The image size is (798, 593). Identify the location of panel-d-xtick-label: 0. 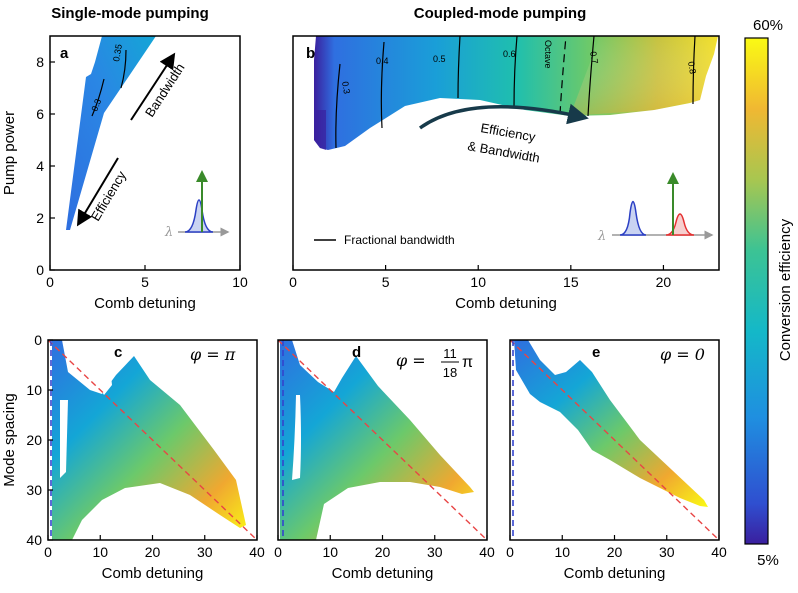
(278, 552).